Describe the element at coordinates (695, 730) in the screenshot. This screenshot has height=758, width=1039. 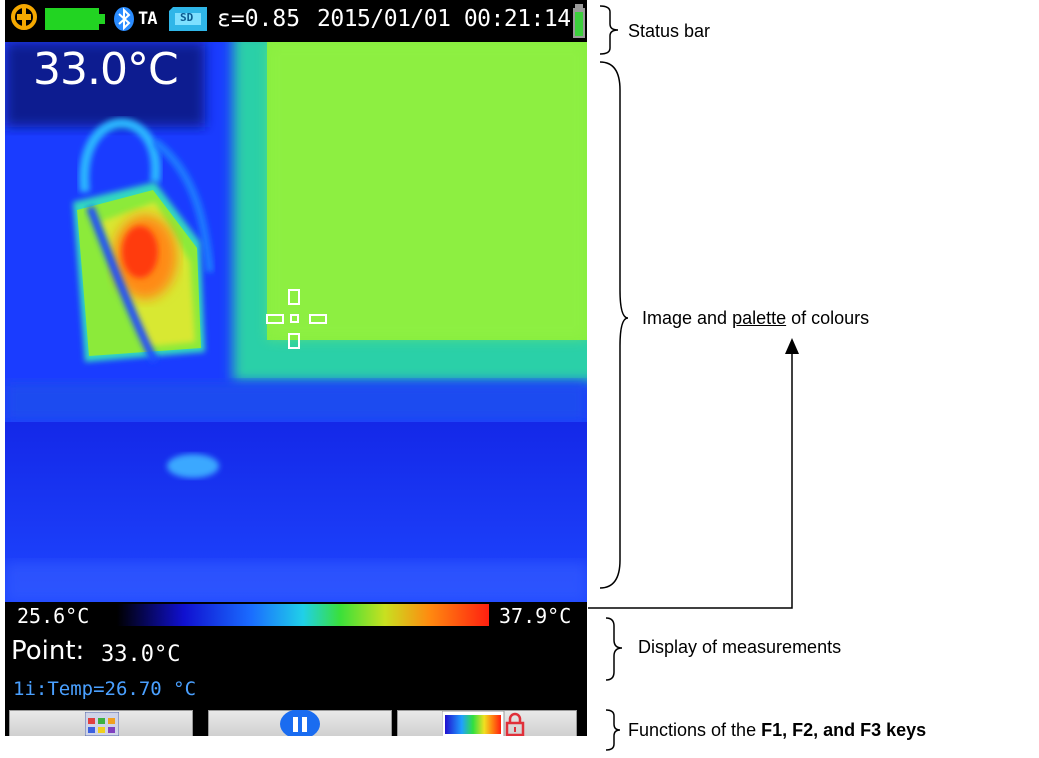
I see `annotation-functions-prefix: Functions of the` at that location.